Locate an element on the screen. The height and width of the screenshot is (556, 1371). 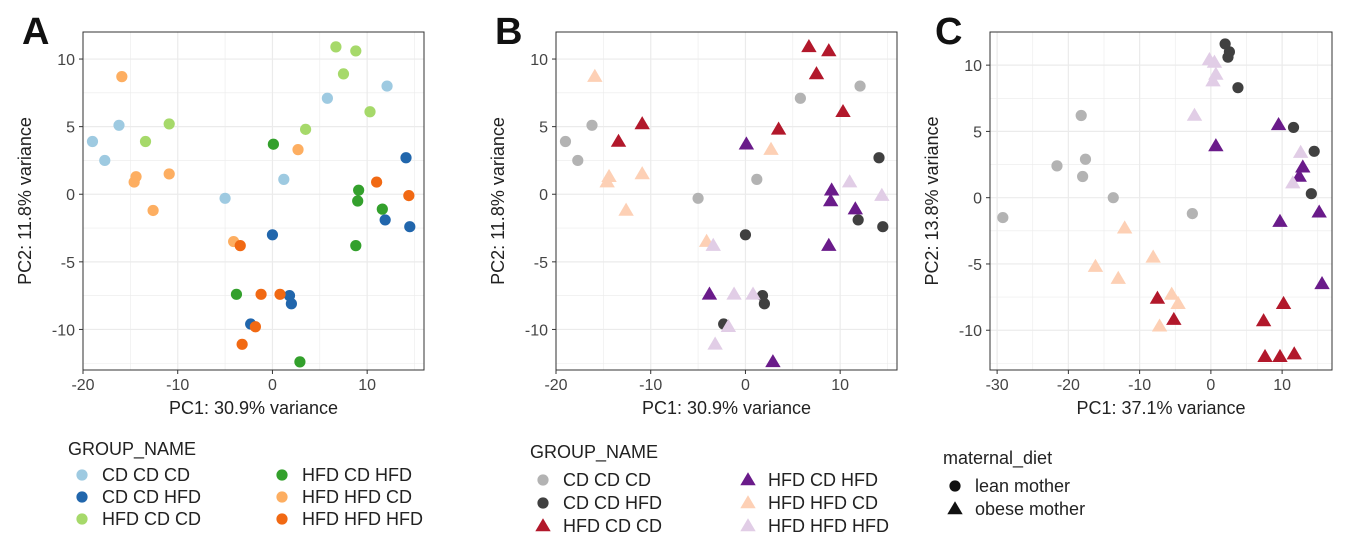
x-tick-label: -10 is located at coordinates (177, 385).